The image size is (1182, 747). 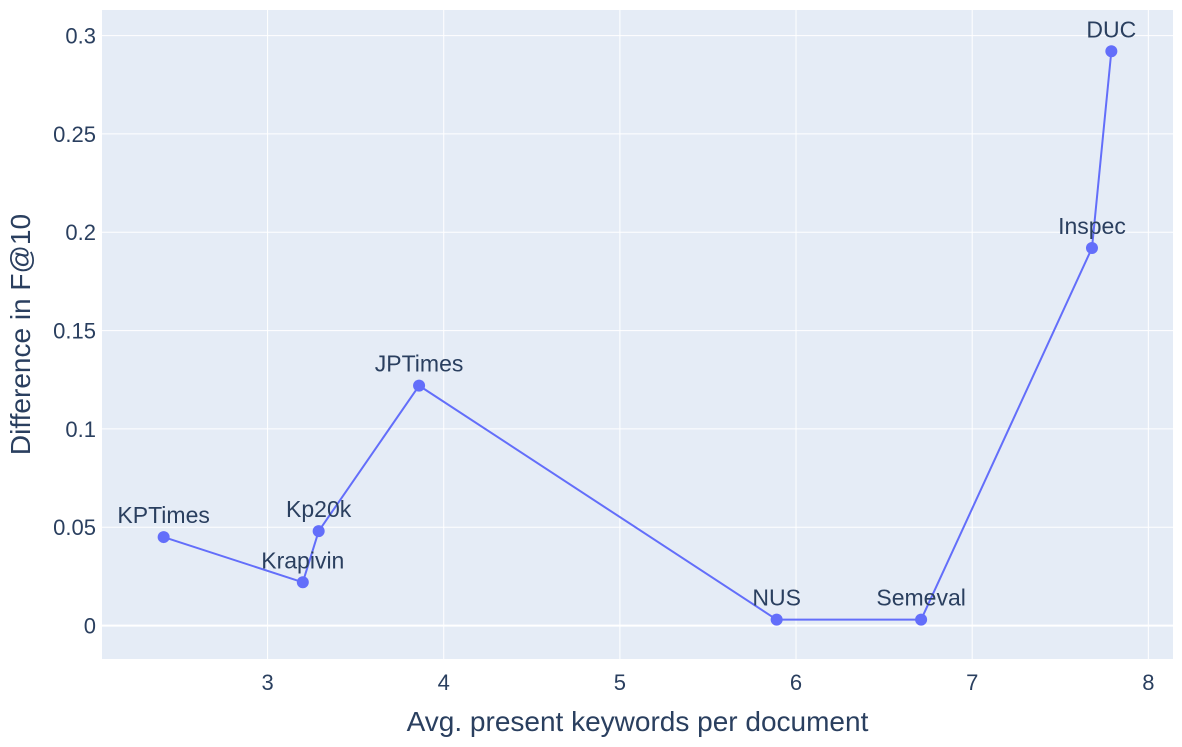 I want to click on data-label: DUC, so click(x=1111, y=29).